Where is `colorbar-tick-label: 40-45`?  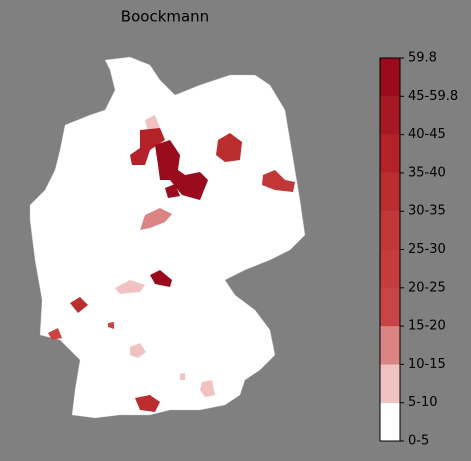
colorbar-tick-label: 40-45 is located at coordinates (427, 134).